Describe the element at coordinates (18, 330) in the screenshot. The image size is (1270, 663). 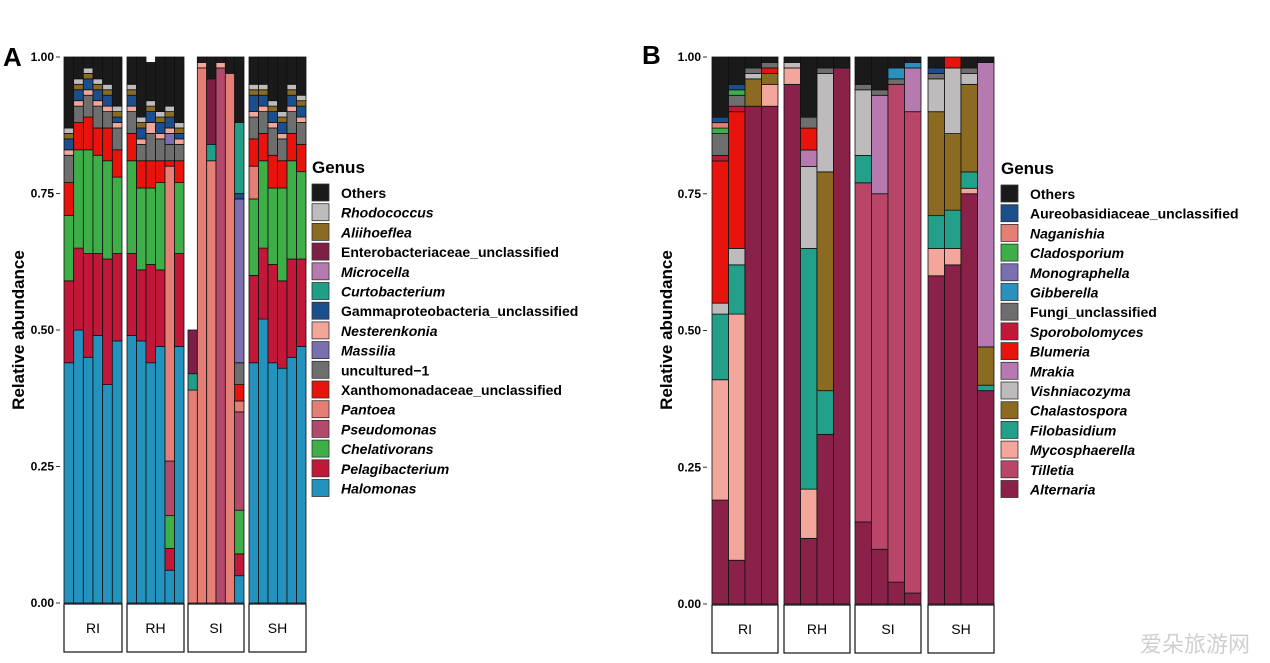
I see `panel-a-y-axis-title: Relative abundance` at that location.